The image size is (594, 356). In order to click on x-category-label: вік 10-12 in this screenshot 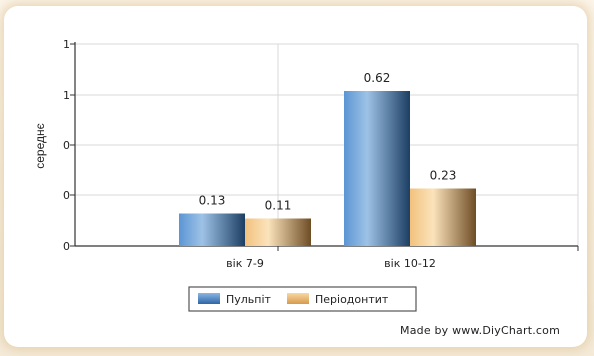, I will do `click(410, 263)`.